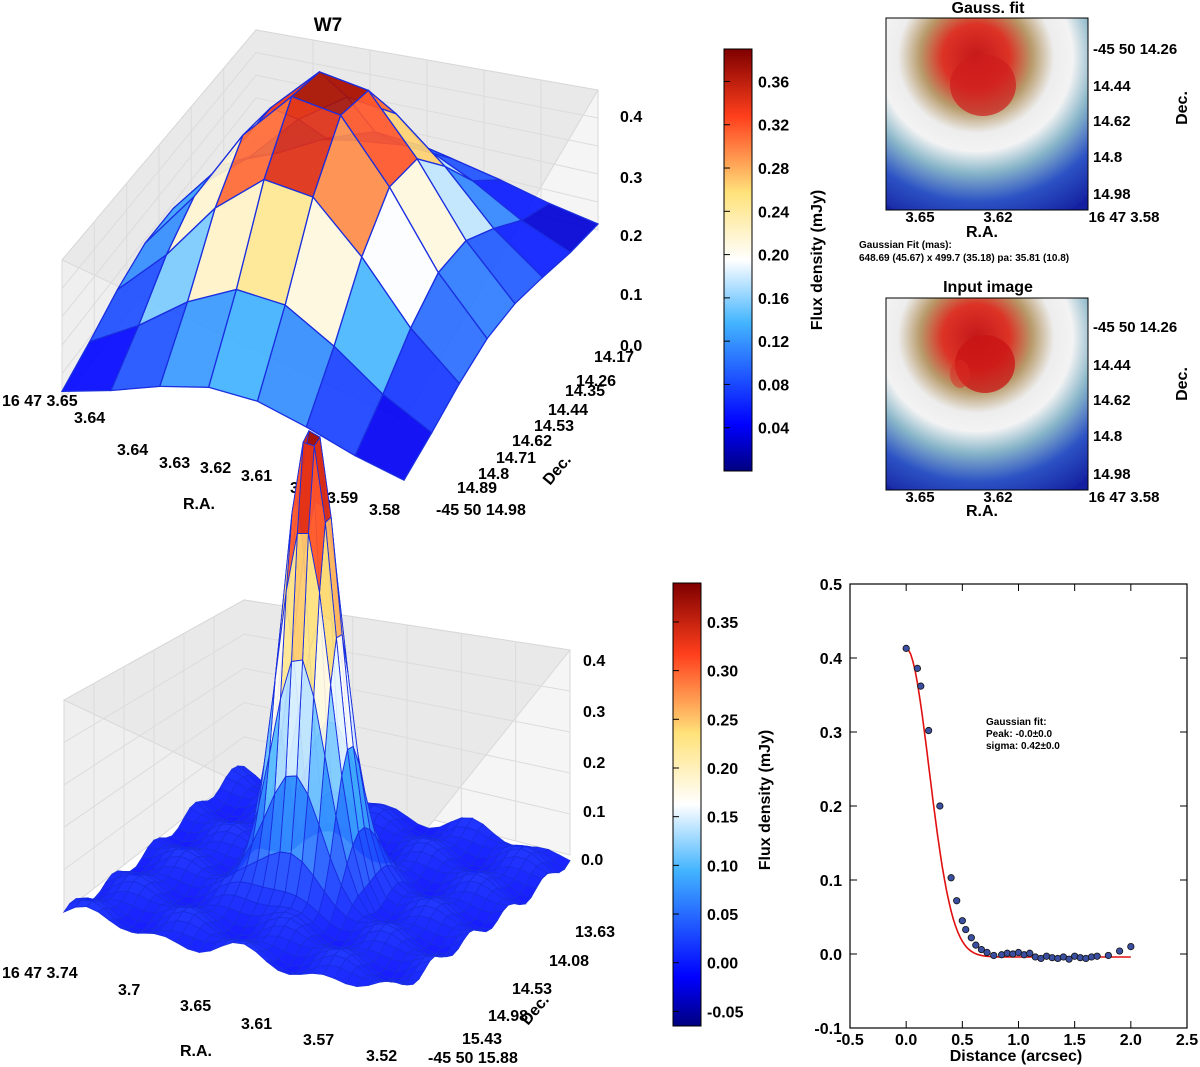 The width and height of the screenshot is (1200, 1067). I want to click on surface-top-ylabel: Dec., so click(557, 470).